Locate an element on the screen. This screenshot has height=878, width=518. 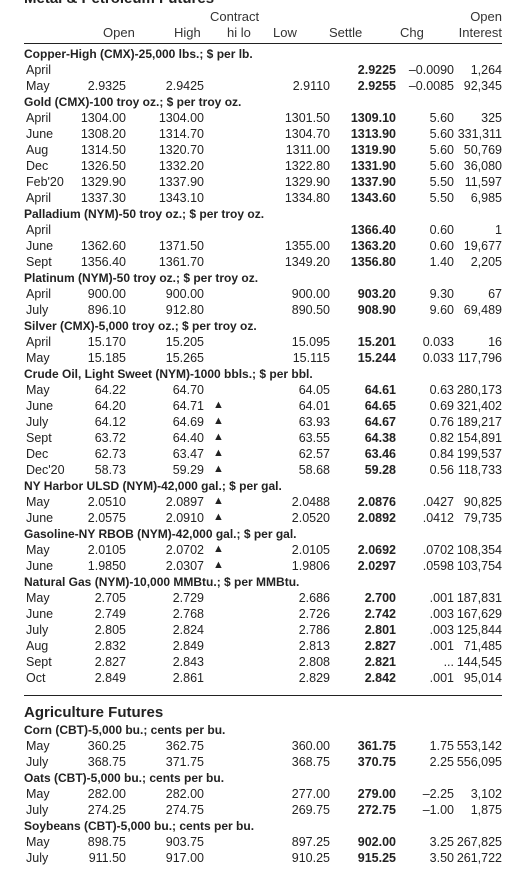
table-row: May 360.25 362.75 360.00 361.75 1.75 553,142 is located at coordinates (263, 746).